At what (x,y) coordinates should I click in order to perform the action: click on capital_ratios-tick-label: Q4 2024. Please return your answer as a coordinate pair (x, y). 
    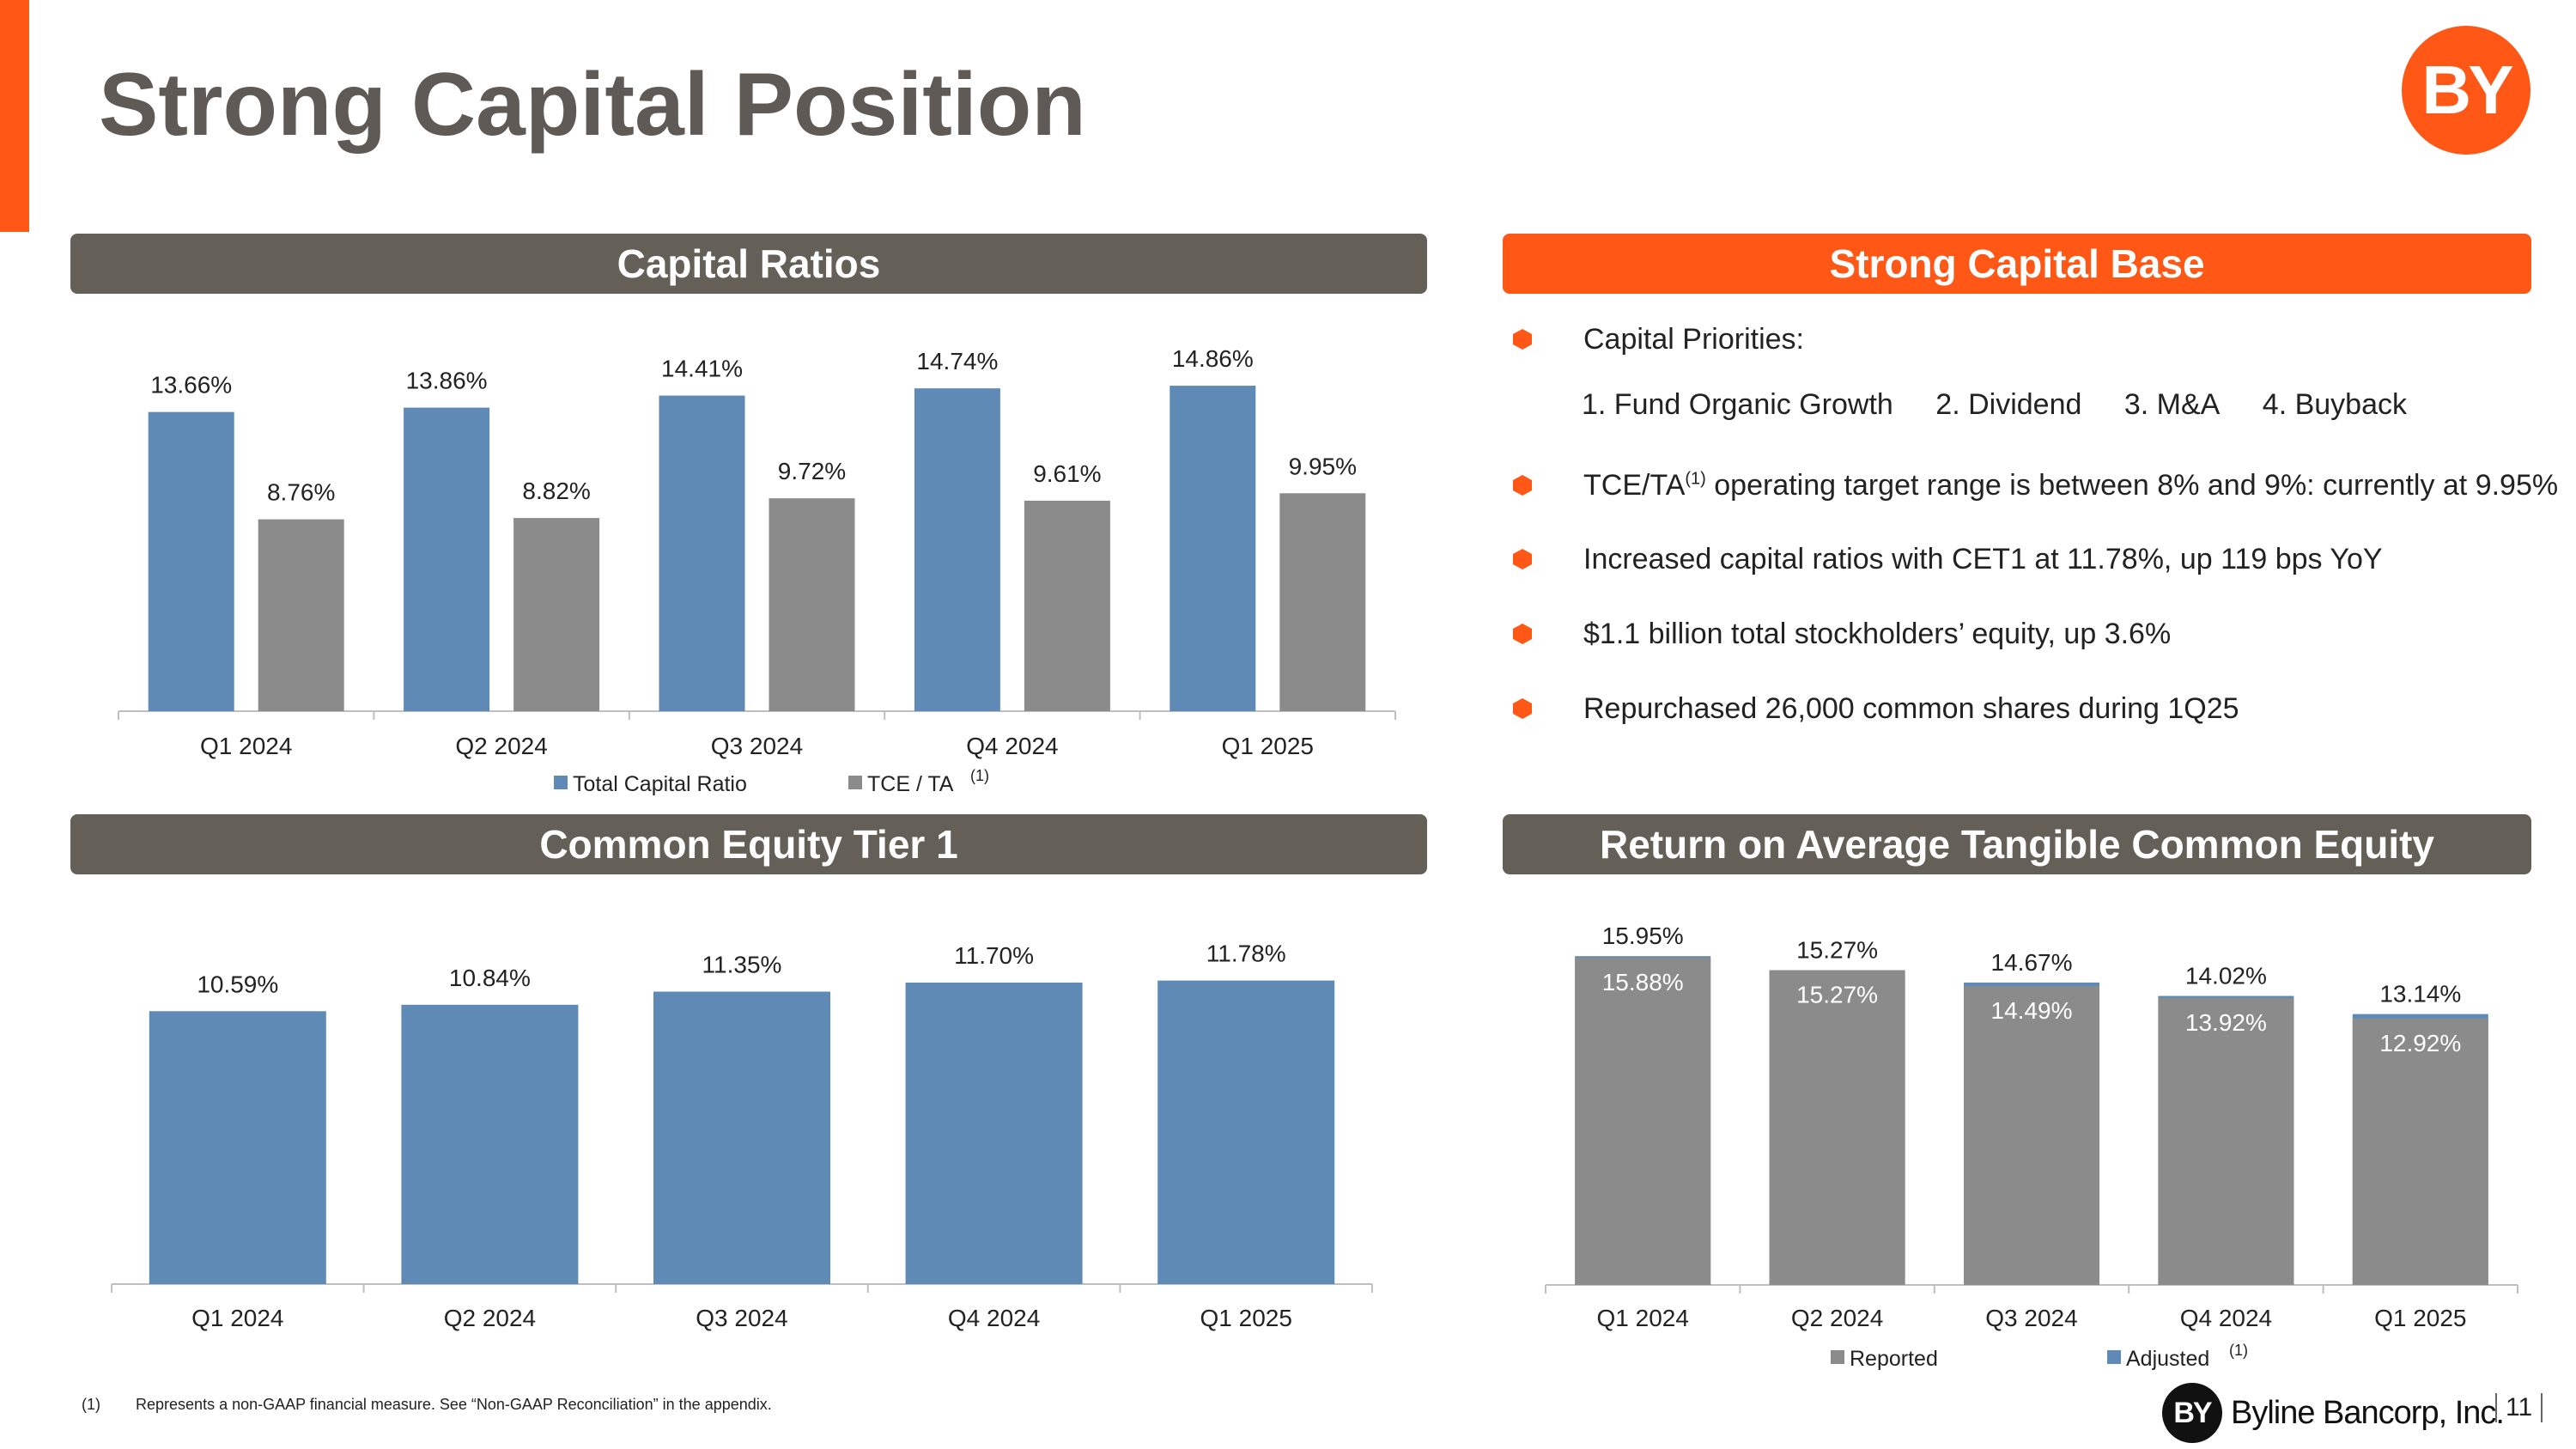
    Looking at the image, I should click on (1012, 746).